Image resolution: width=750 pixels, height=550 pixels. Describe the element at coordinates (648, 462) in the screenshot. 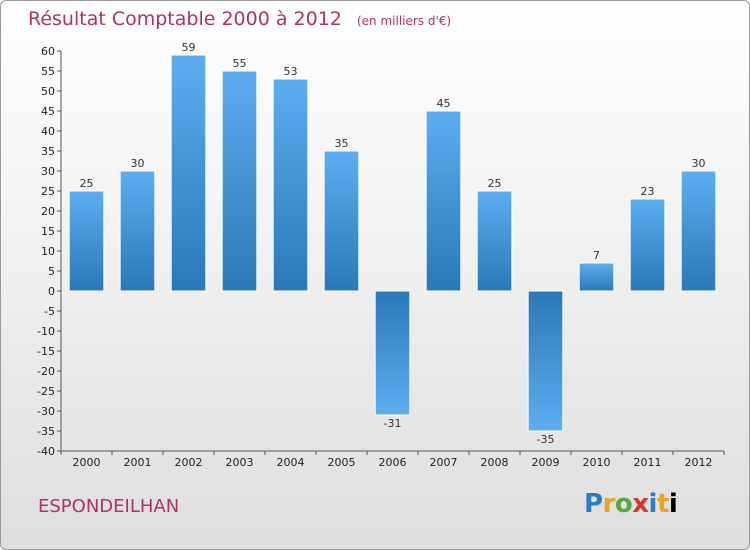

I see `x-tick-label: 2011` at that location.